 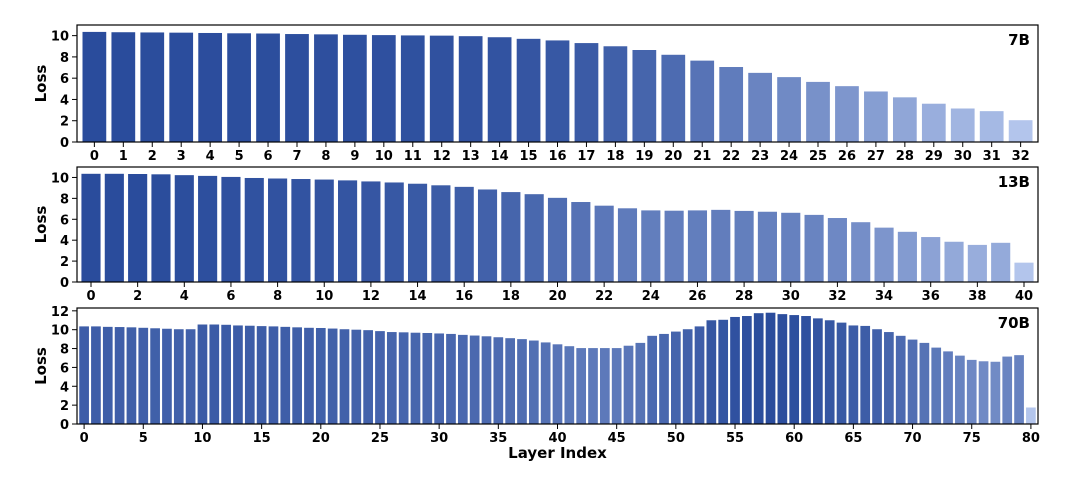 What do you see at coordinates (818, 156) in the screenshot?
I see `x-tick-label: 25` at bounding box center [818, 156].